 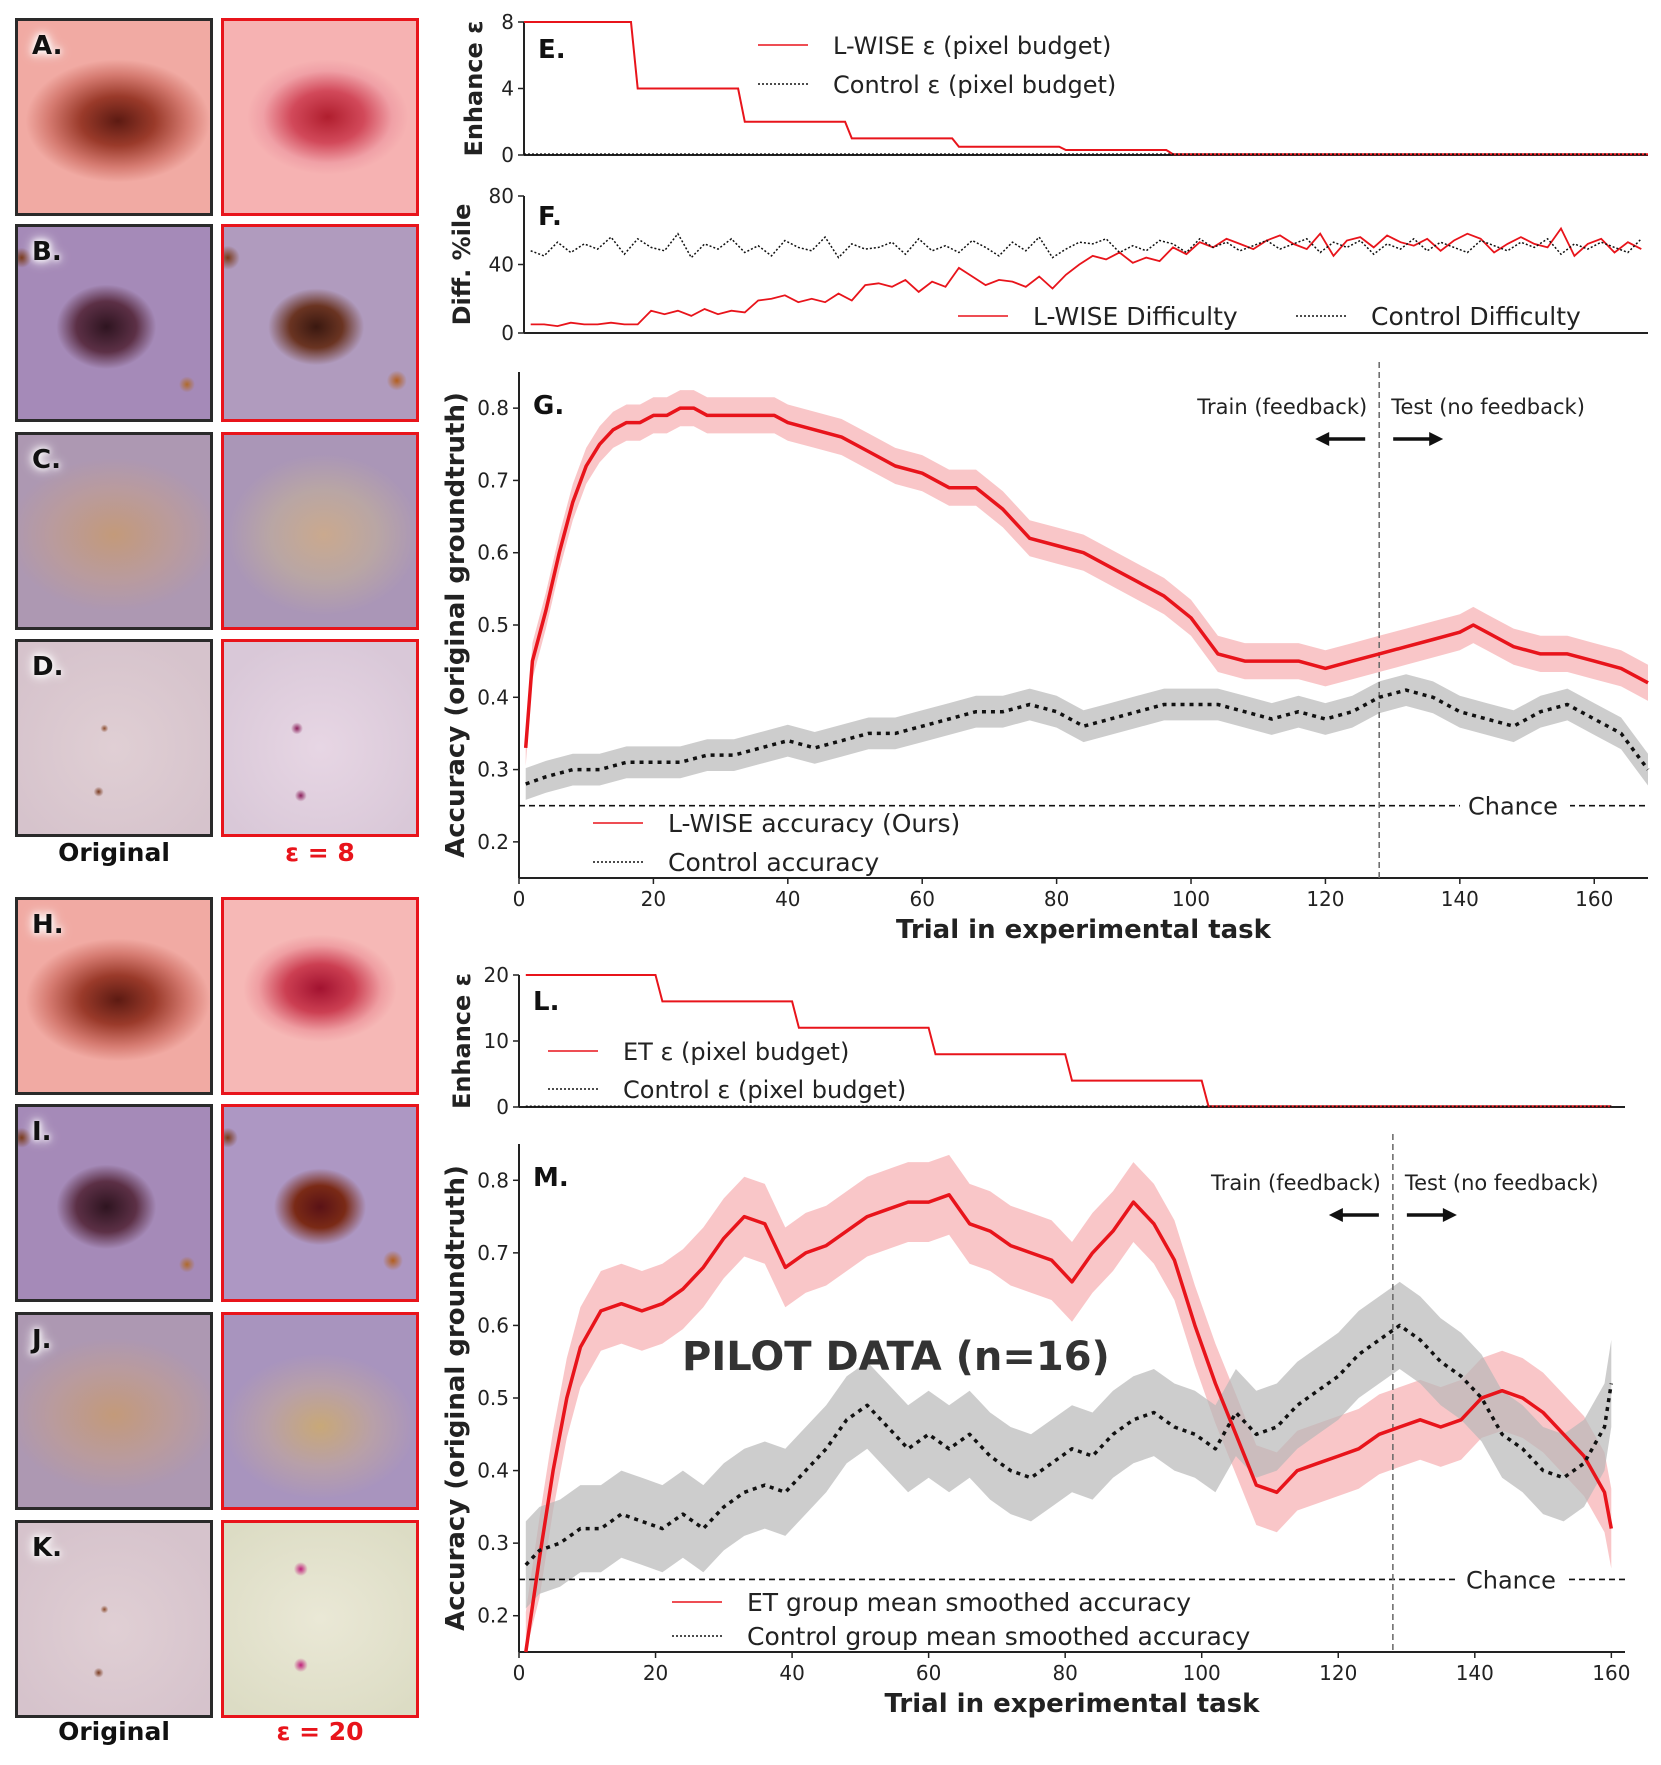 What do you see at coordinates (1295, 1183) in the screenshot?
I see `train-label: Train (feedback)` at bounding box center [1295, 1183].